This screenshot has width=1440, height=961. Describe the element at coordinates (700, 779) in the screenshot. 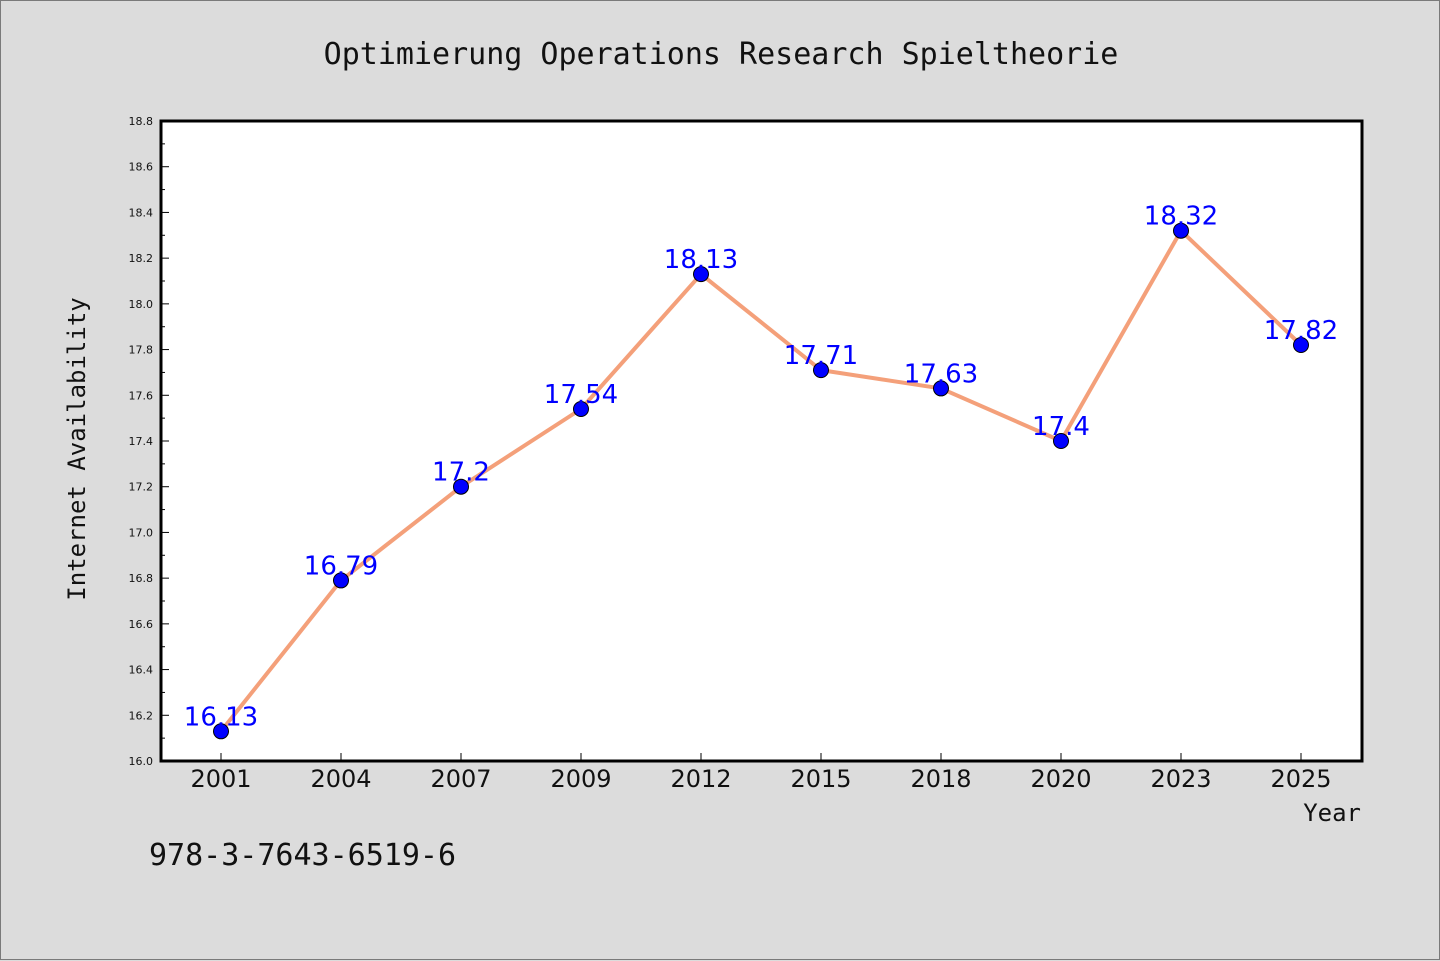

I see `x-tick-label: 2012` at that location.